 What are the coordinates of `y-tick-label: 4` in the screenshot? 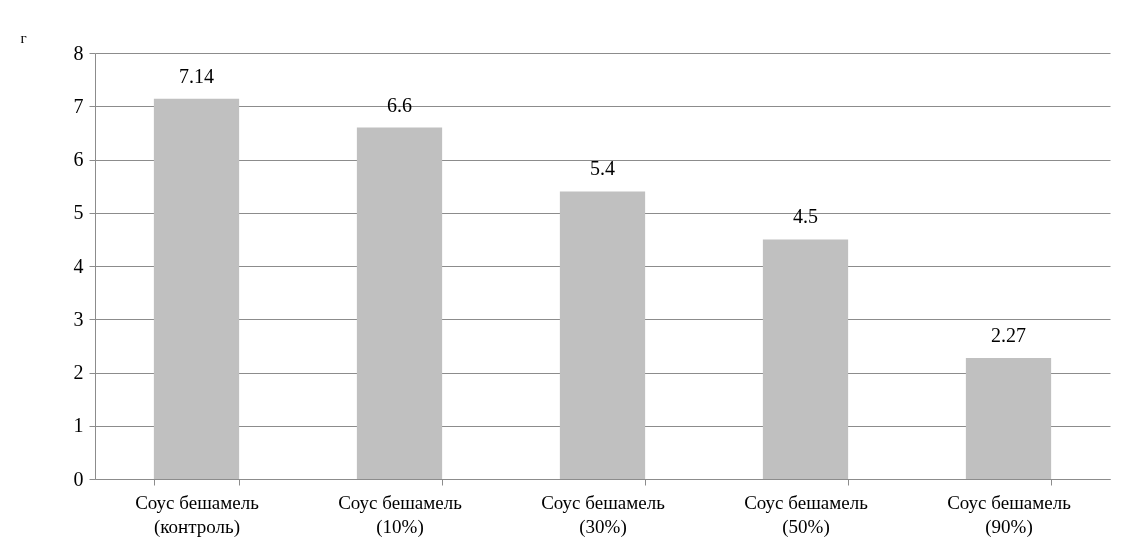 It's located at (78, 265).